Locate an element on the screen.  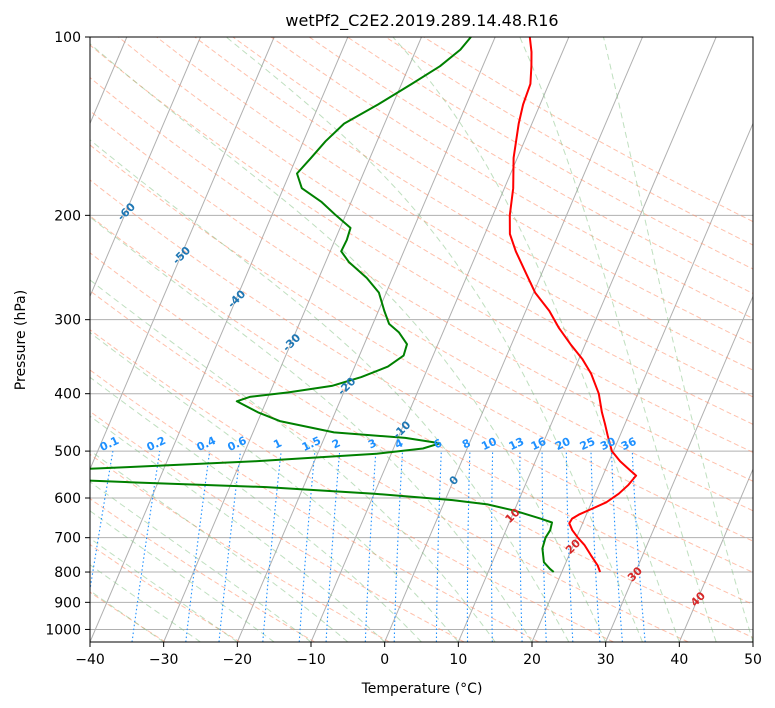
y-tick-label: 400 is located at coordinates (67, 395).